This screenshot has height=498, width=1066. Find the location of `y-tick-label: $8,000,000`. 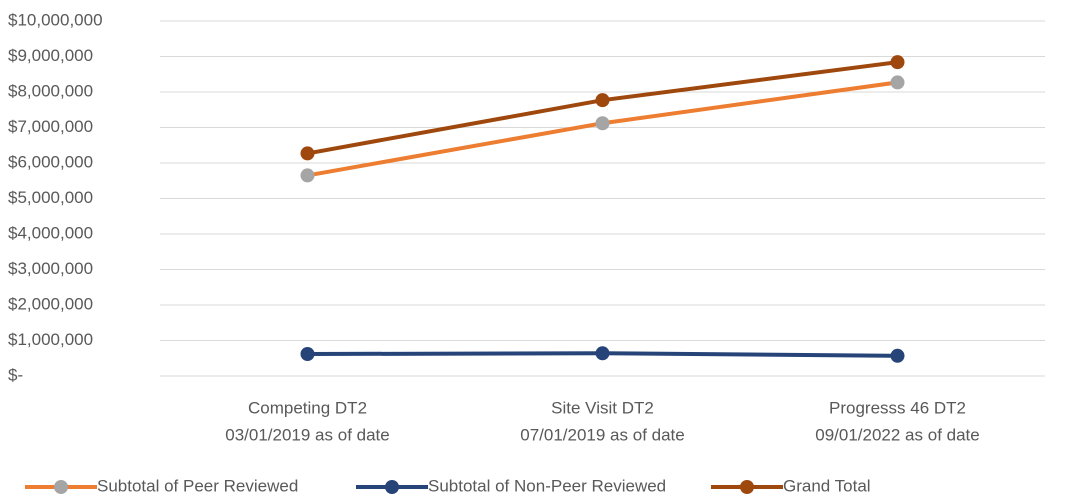

y-tick-label: $8,000,000 is located at coordinates (50, 90).